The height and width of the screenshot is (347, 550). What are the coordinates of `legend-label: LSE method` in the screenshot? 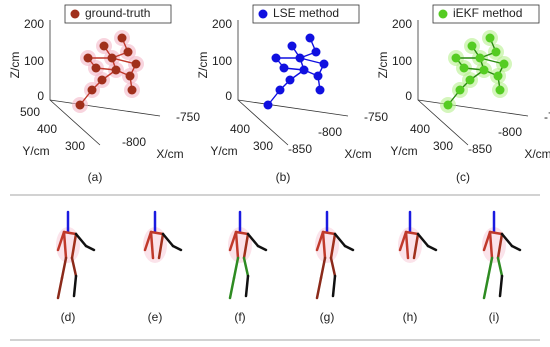 It's located at (306, 13).